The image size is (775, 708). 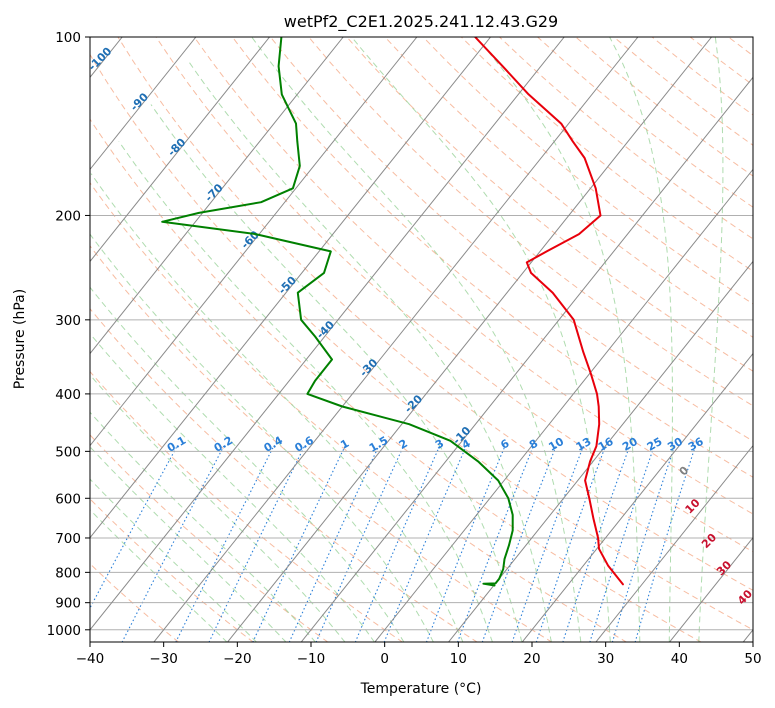 What do you see at coordinates (68, 321) in the screenshot?
I see `y-tick-label: 300` at bounding box center [68, 321].